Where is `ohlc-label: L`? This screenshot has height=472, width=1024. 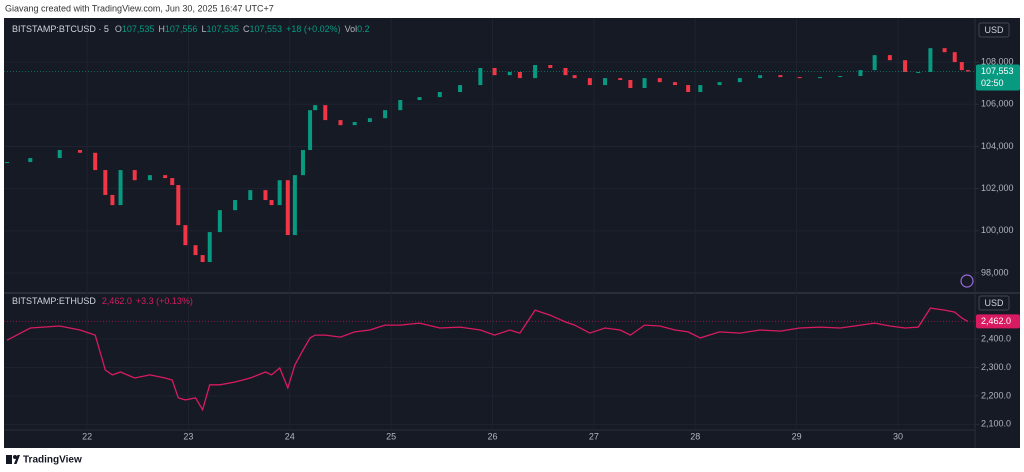 ohlc-label: L is located at coordinates (203, 29).